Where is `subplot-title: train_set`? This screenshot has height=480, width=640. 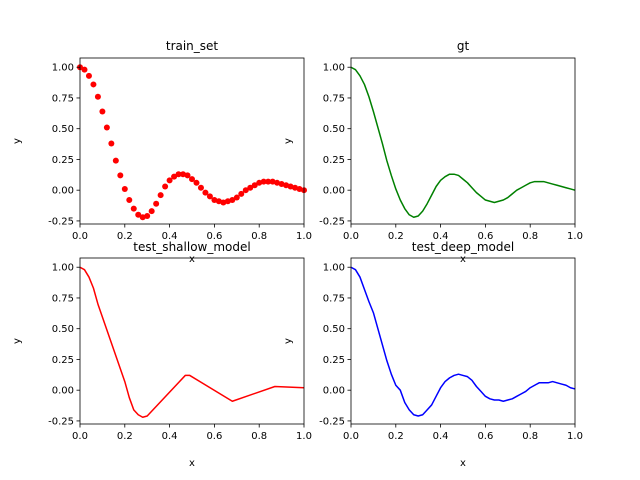
subplot-title: train_set is located at coordinates (192, 46).